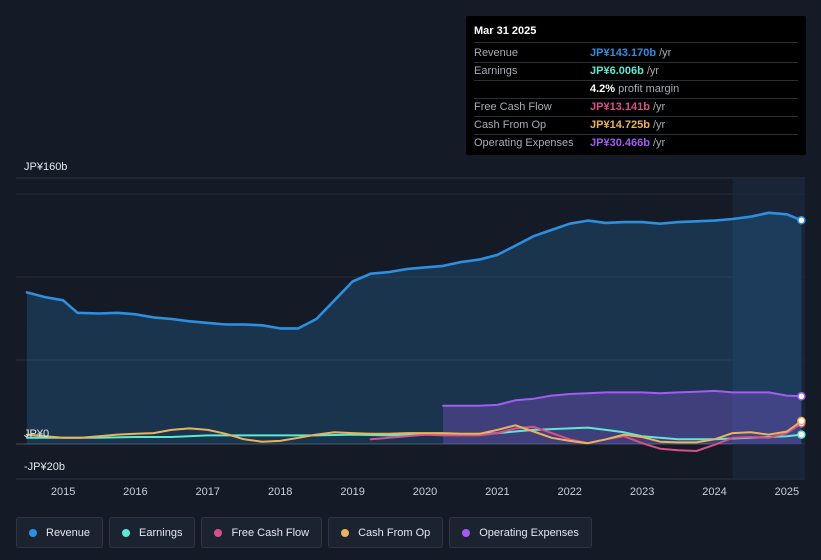 This screenshot has height=560, width=821. What do you see at coordinates (270, 532) in the screenshot?
I see `legend-label: Free Cash Flow` at bounding box center [270, 532].